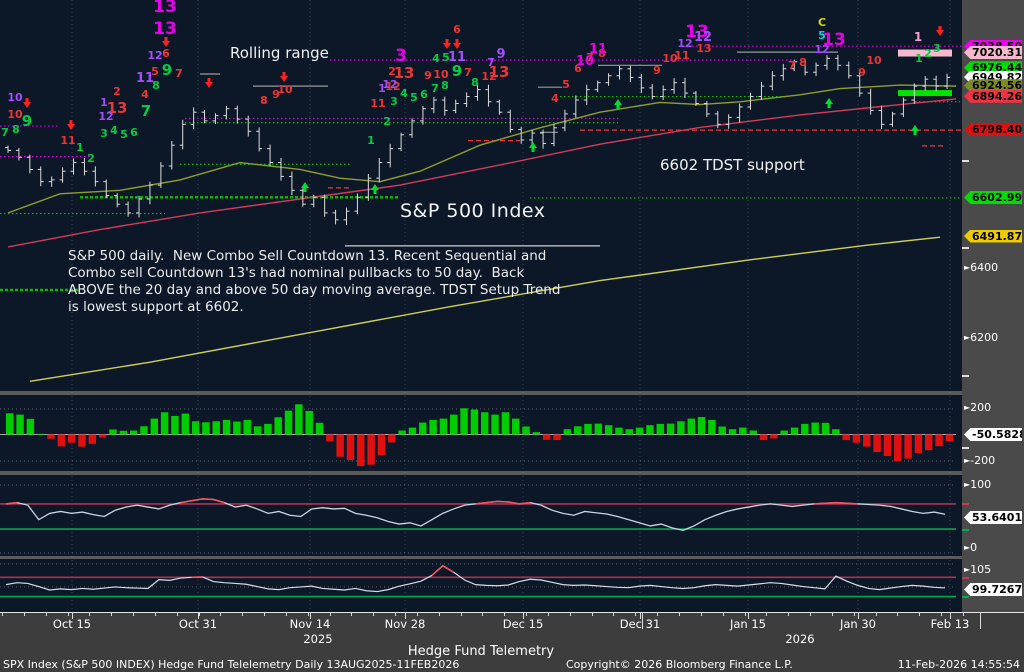  Describe the element at coordinates (640, 624) in the screenshot. I see `date-label: Dec 31` at that location.